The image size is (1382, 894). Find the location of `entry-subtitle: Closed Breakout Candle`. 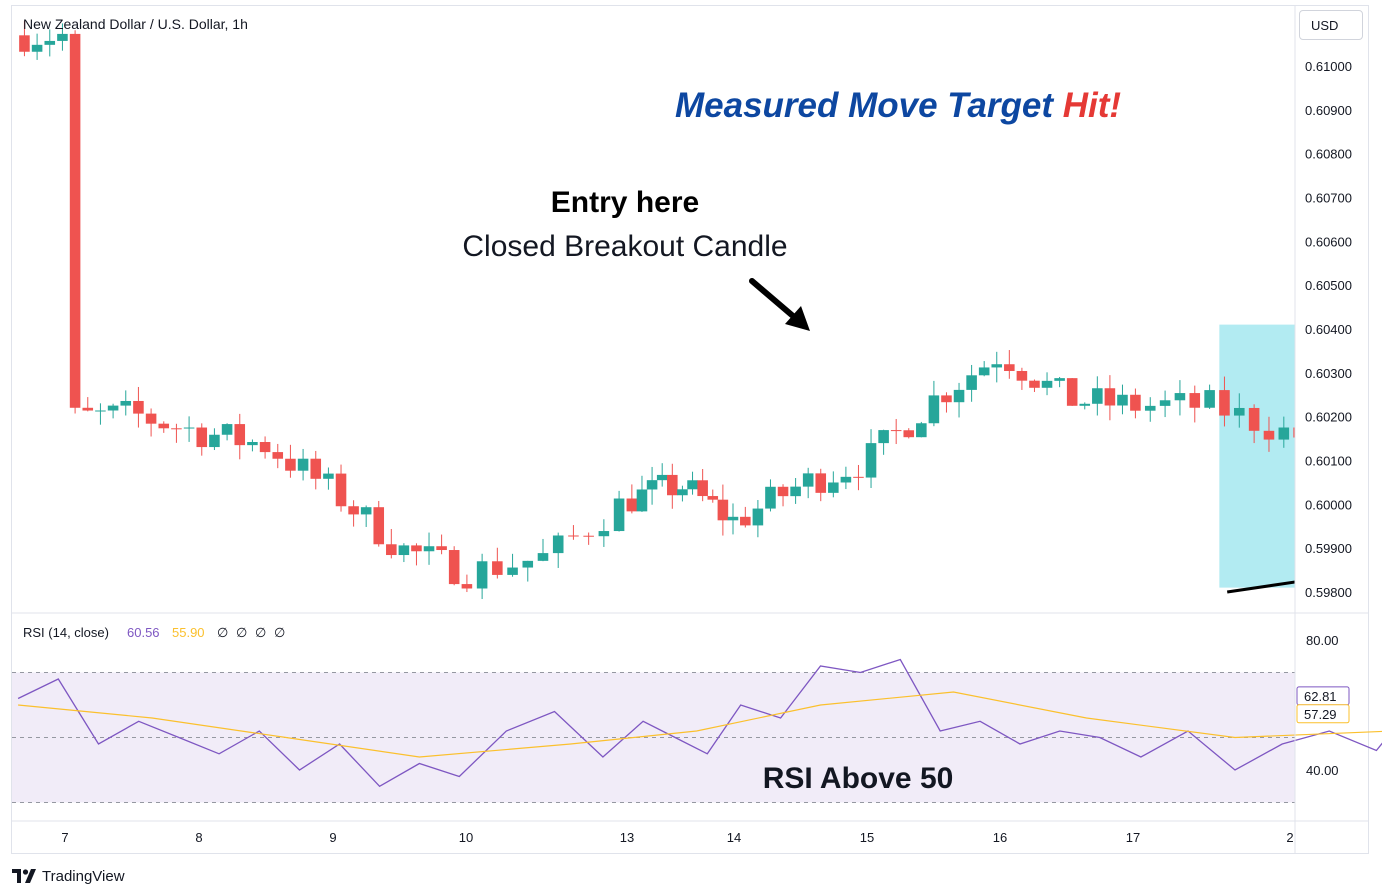

entry-subtitle: Closed Breakout Candle is located at coordinates (624, 246).